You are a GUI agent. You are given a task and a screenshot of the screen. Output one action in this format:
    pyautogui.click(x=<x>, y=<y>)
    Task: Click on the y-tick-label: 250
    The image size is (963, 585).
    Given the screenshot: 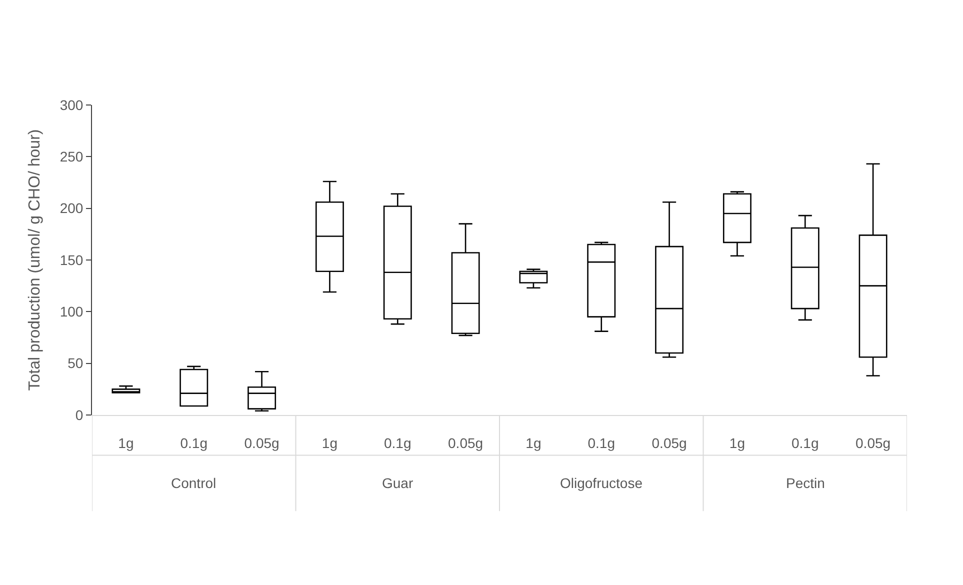 What is the action you would take?
    pyautogui.click(x=72, y=156)
    